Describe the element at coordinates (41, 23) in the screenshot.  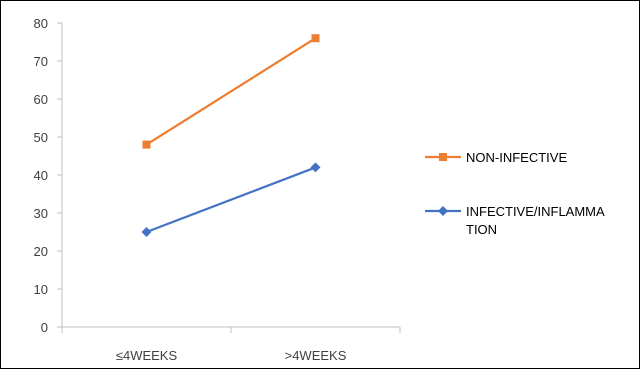
I see `y-tick-label: 80` at that location.